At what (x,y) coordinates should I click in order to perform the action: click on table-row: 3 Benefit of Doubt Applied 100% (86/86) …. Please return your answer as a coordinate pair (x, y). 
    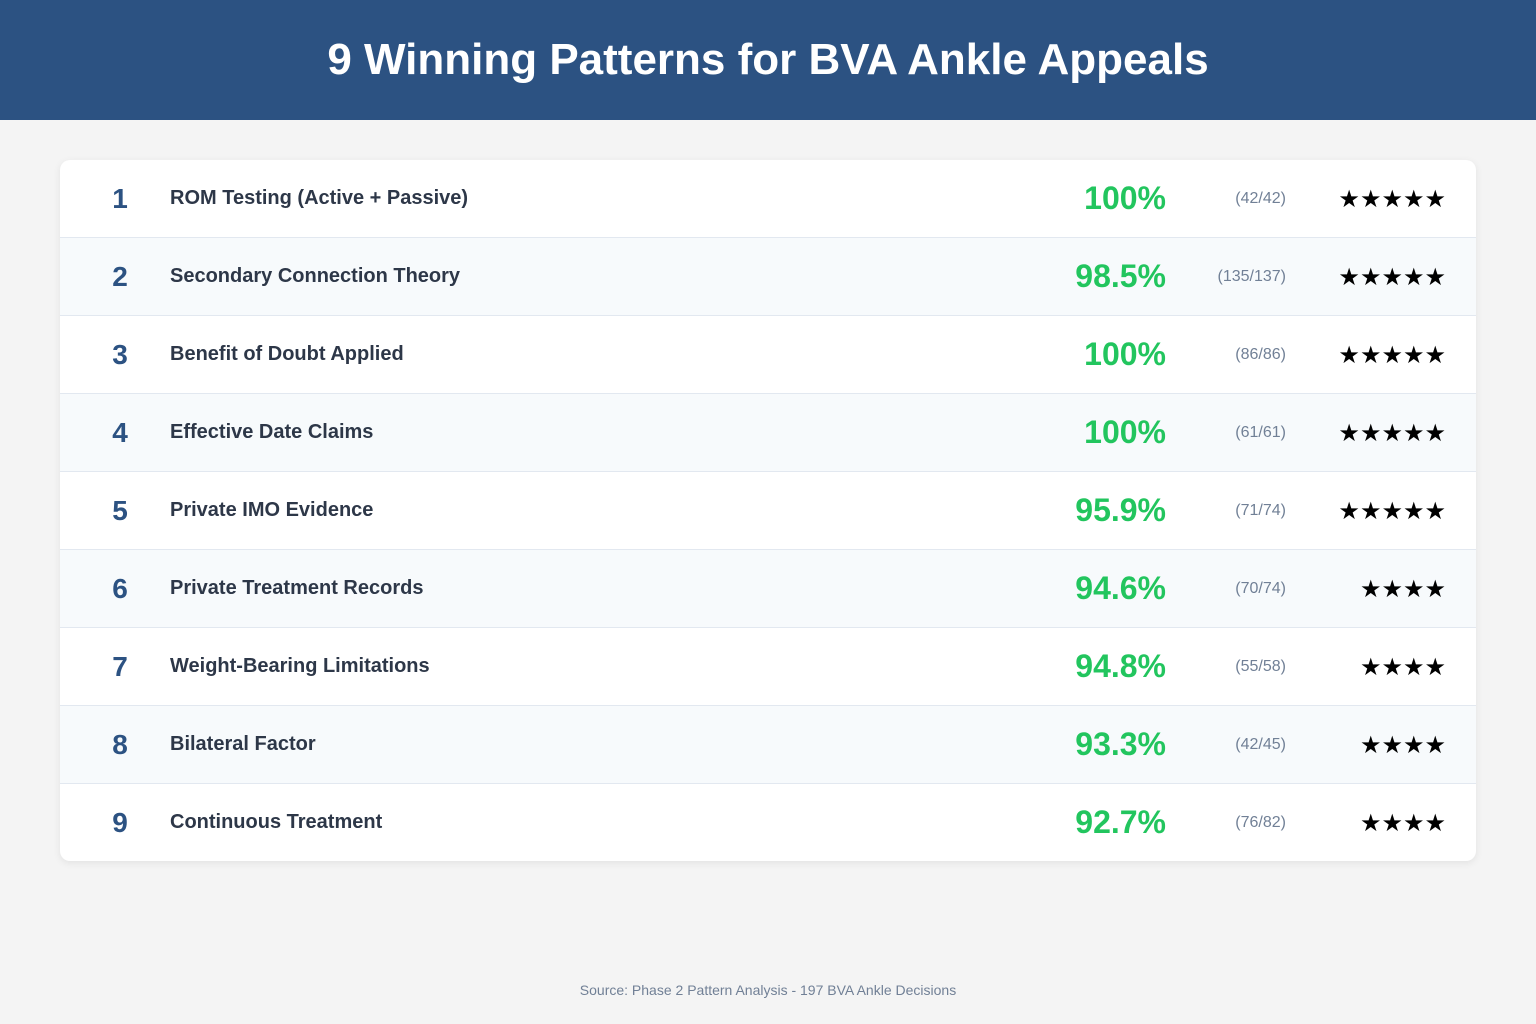
    Looking at the image, I should click on (768, 355).